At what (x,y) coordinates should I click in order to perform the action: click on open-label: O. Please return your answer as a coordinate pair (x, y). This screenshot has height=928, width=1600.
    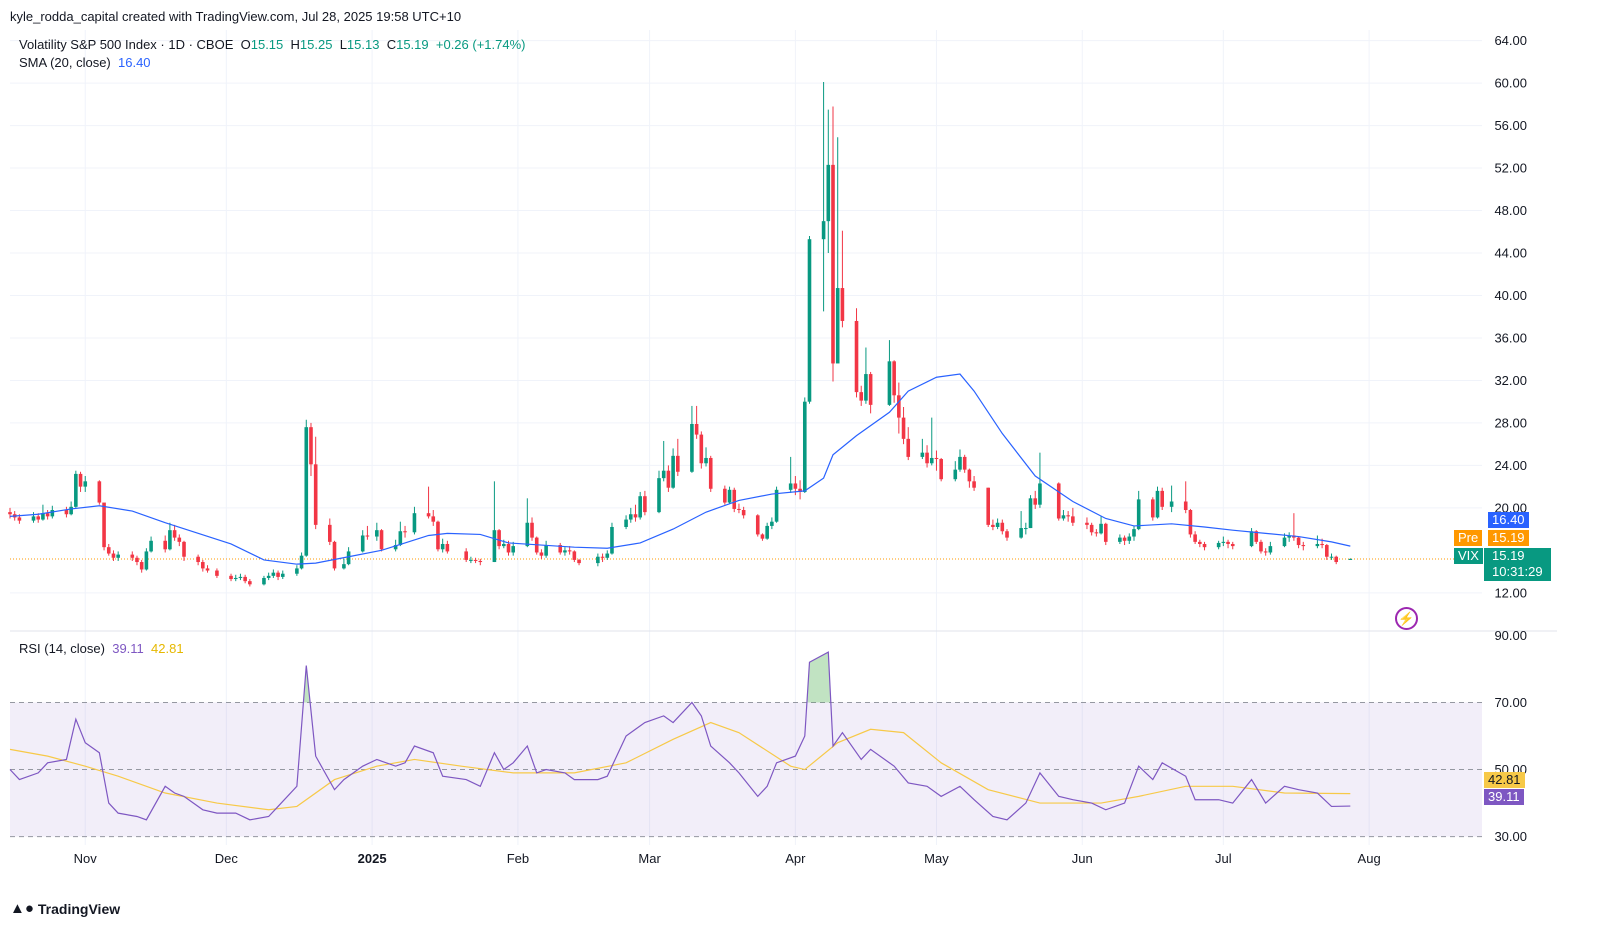
    Looking at the image, I should click on (245, 44).